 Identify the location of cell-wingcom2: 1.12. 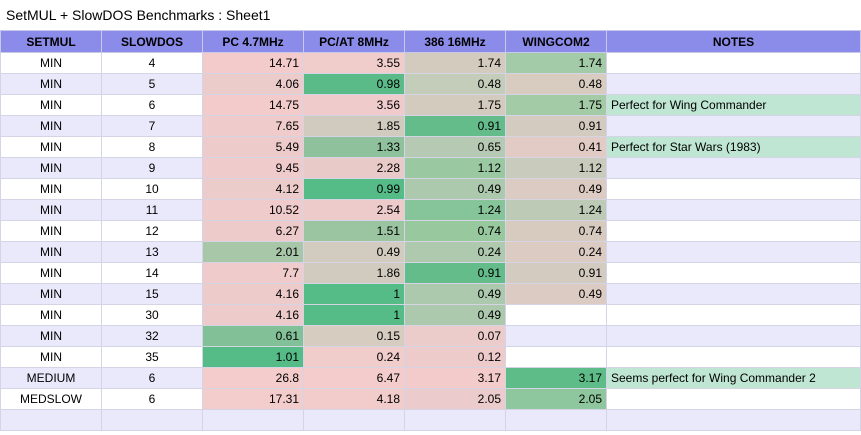
(556, 168).